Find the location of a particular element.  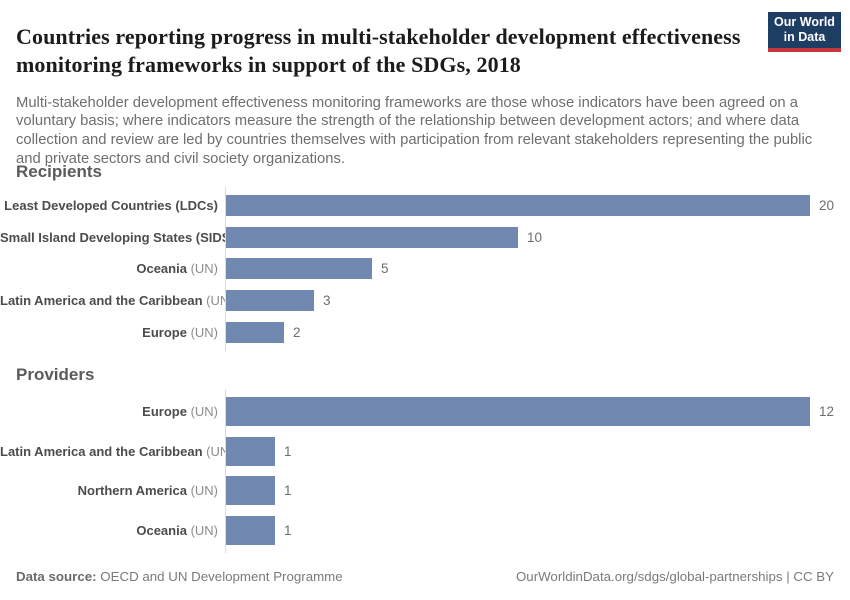

category-label: Small Island Developing States (SIDS) is located at coordinates (117, 237).